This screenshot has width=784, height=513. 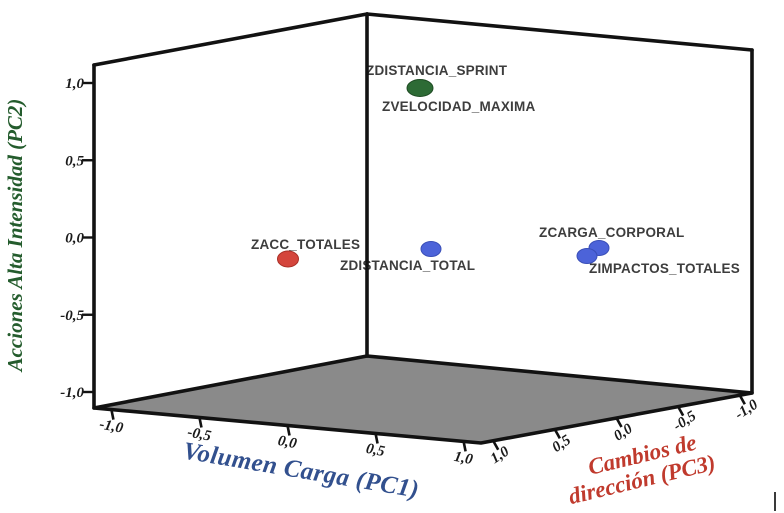 What do you see at coordinates (199, 434) in the screenshot?
I see `pc1-tick-label: -0,5` at bounding box center [199, 434].